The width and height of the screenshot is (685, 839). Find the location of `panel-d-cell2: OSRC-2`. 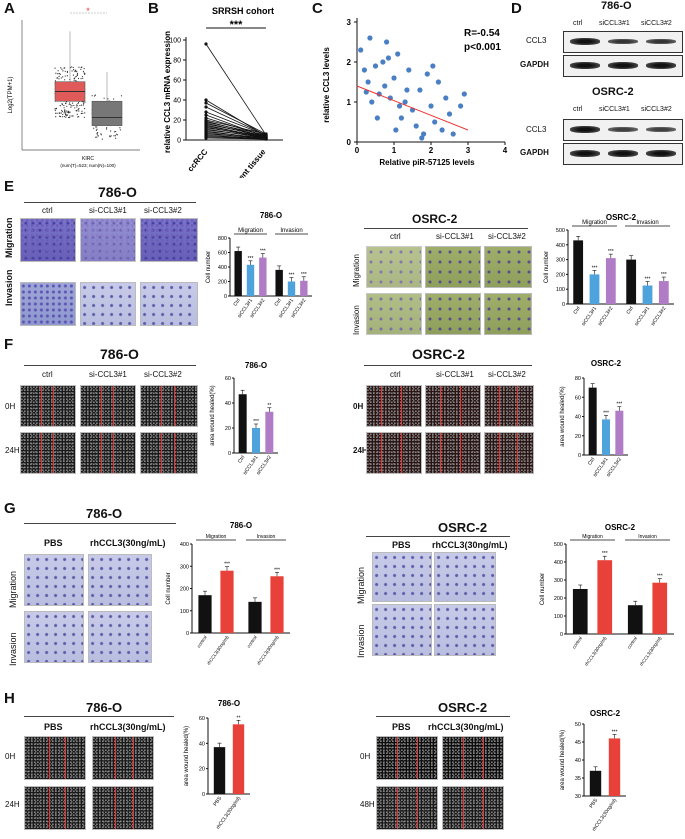

panel-d-cell2: OSRC-2 is located at coordinates (613, 92).